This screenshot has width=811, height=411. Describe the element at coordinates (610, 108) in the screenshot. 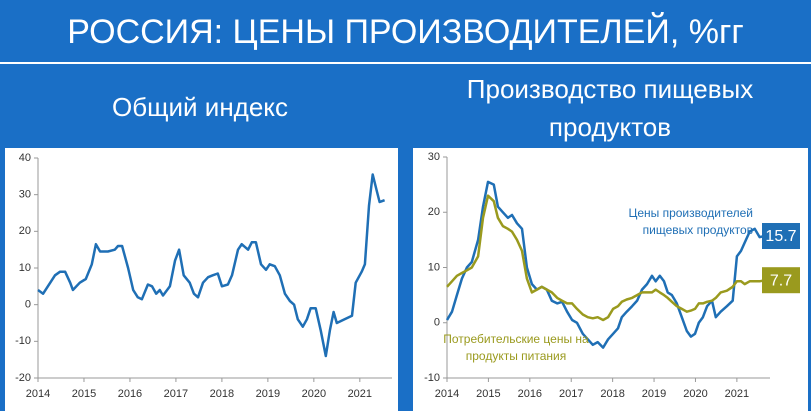

I see `chart-title: Производство пищевых продуктов` at that location.